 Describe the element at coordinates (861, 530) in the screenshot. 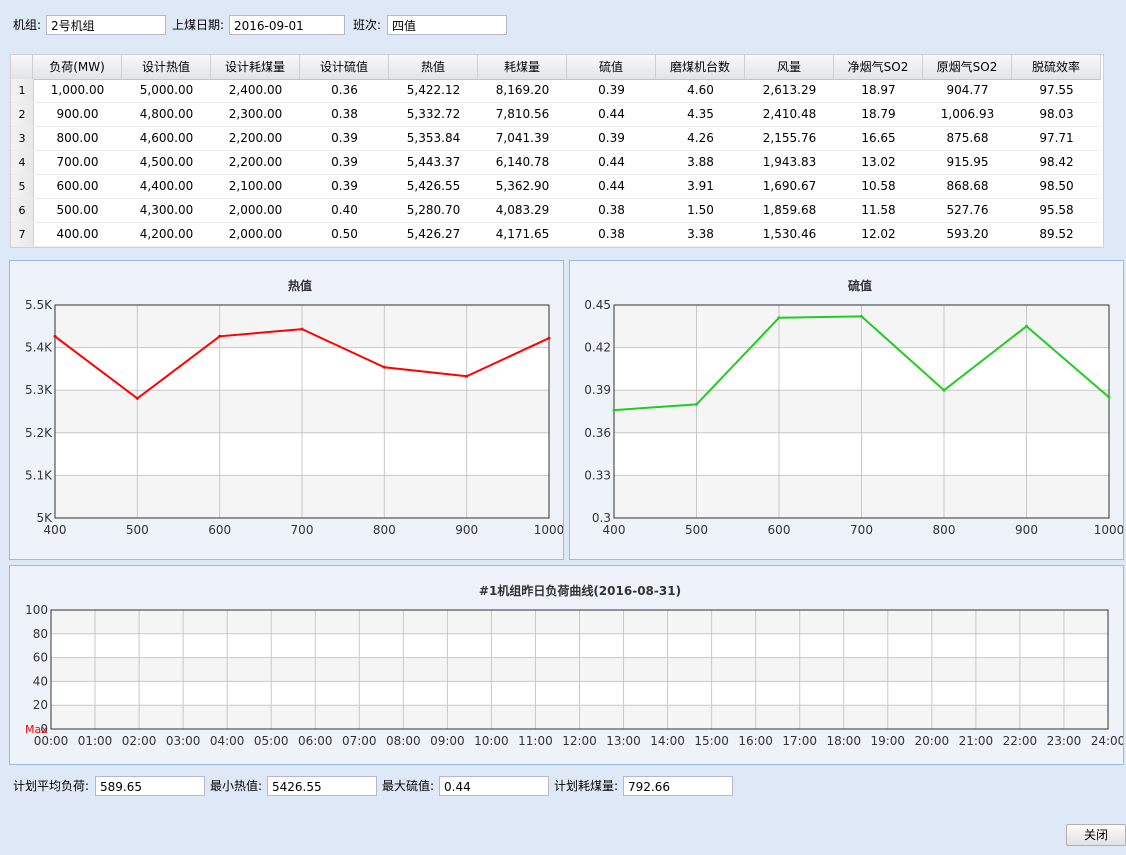

I see `x-tick-label: 700` at that location.